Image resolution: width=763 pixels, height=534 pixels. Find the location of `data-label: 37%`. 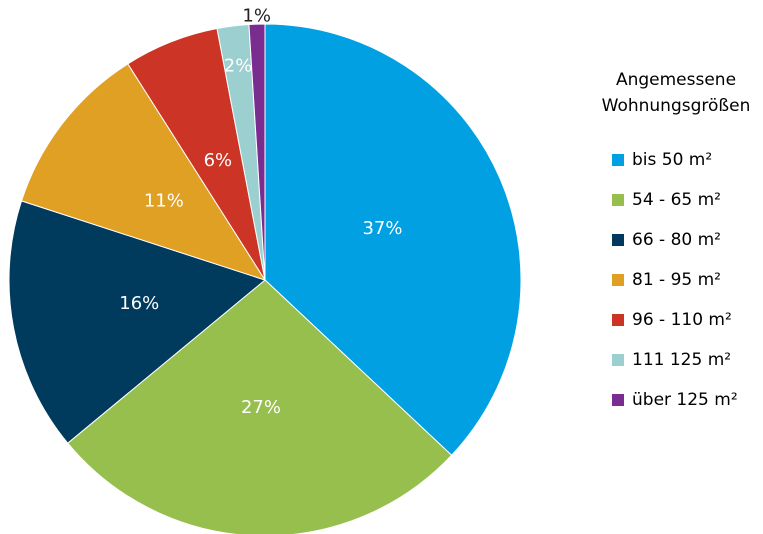

data-label: 37% is located at coordinates (382, 228).